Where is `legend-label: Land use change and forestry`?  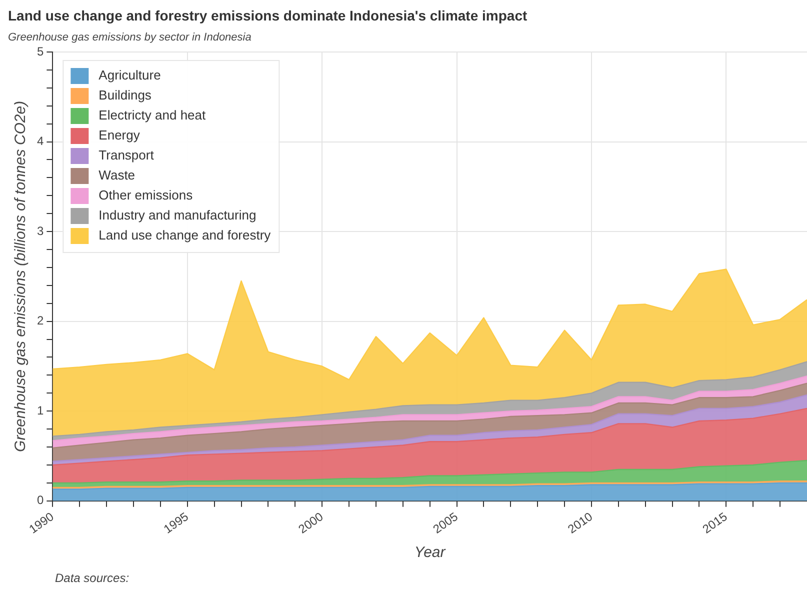 legend-label: Land use change and forestry is located at coordinates (185, 235).